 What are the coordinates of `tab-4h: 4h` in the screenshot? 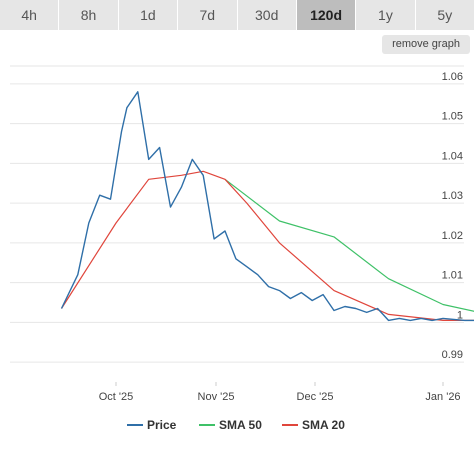 It's located at (30, 15).